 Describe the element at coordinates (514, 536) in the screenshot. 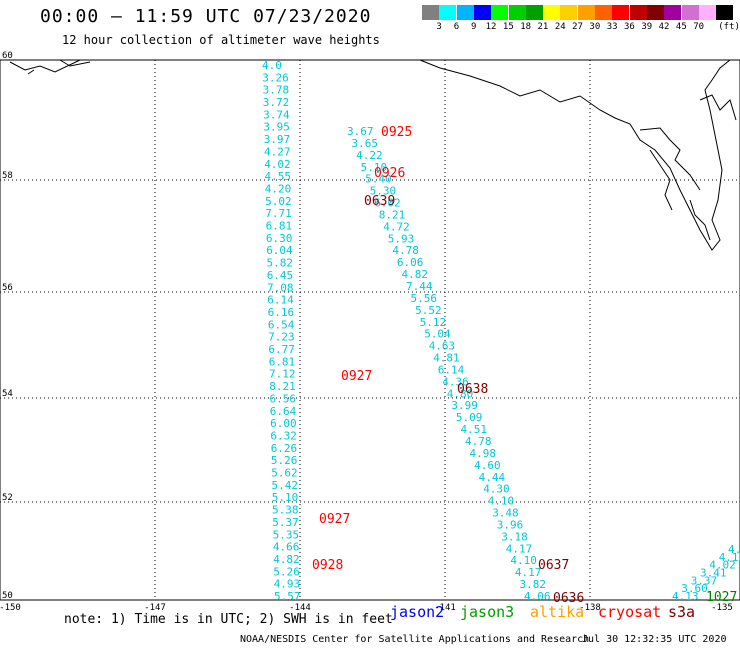

I see `wave-value-track-b: 3.18` at that location.